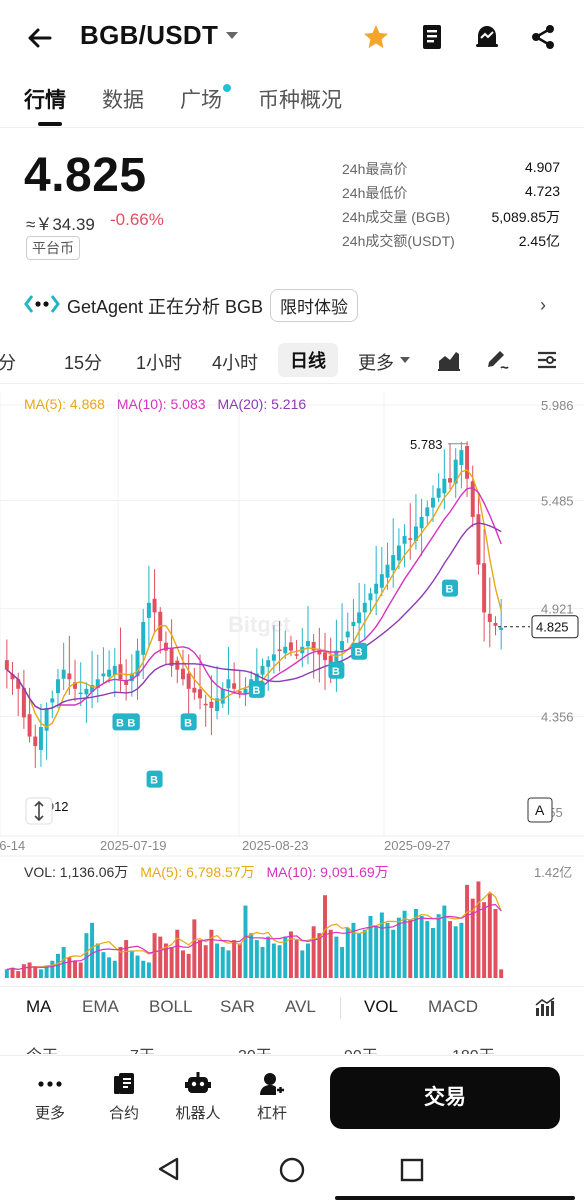  I want to click on back-arrow-icon, so click(40, 38).